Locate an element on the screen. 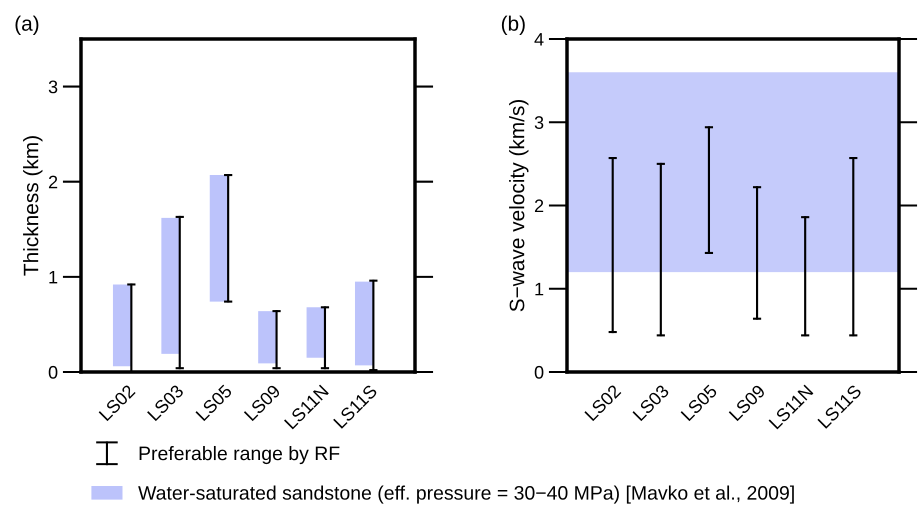 The image size is (923, 525). y-axis-title: S−wave velocity (km/s) is located at coordinates (518, 206).